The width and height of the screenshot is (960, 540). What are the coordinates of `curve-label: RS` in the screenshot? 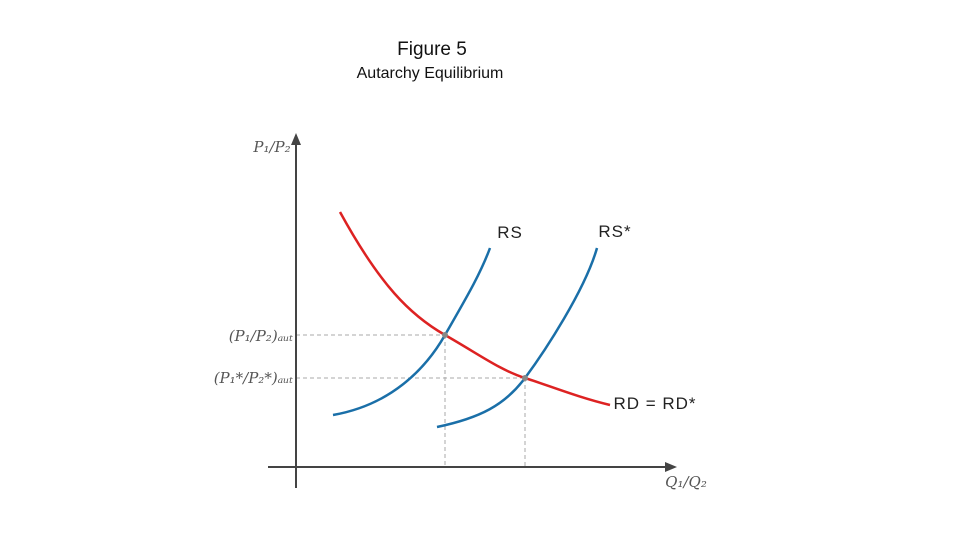 It's located at (510, 232).